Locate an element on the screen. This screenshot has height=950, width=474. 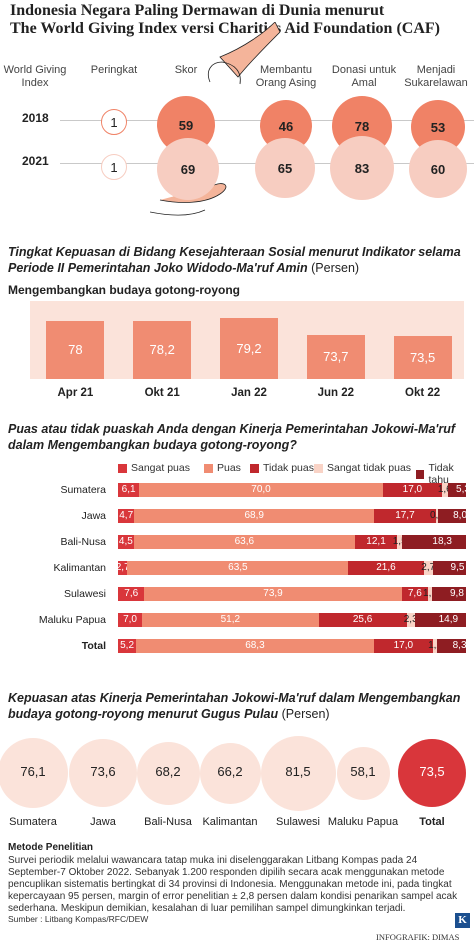
stack-value-label: 73,9 is located at coordinates (273, 593).